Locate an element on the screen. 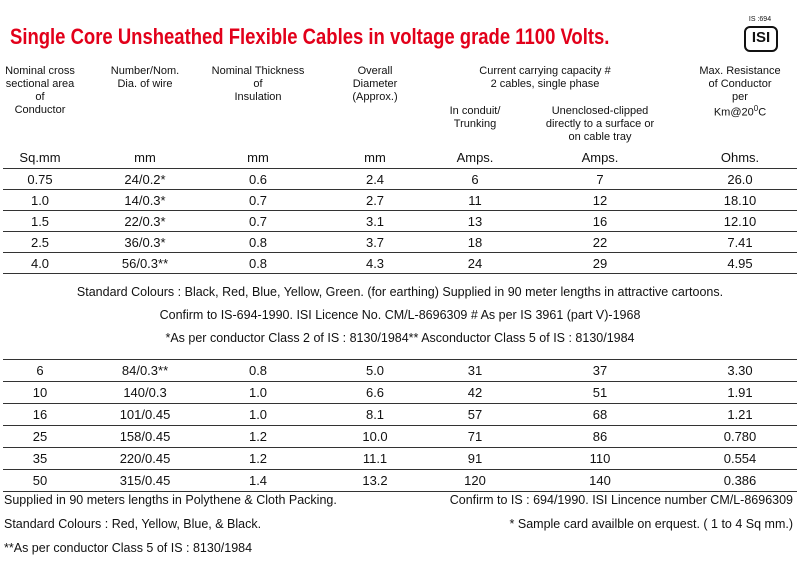  cell: 3.7 is located at coordinates (375, 242).